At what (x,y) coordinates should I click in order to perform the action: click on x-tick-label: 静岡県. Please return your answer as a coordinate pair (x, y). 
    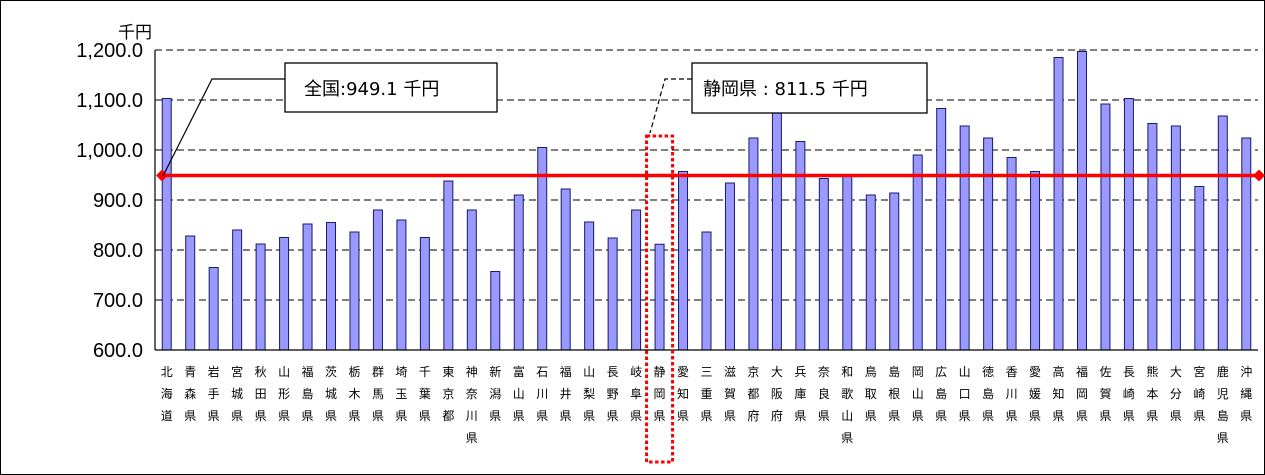
    Looking at the image, I should click on (660, 394).